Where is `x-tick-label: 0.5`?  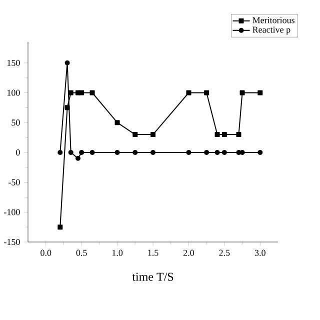
x-tick-label: 0.5 is located at coordinates (81, 253).